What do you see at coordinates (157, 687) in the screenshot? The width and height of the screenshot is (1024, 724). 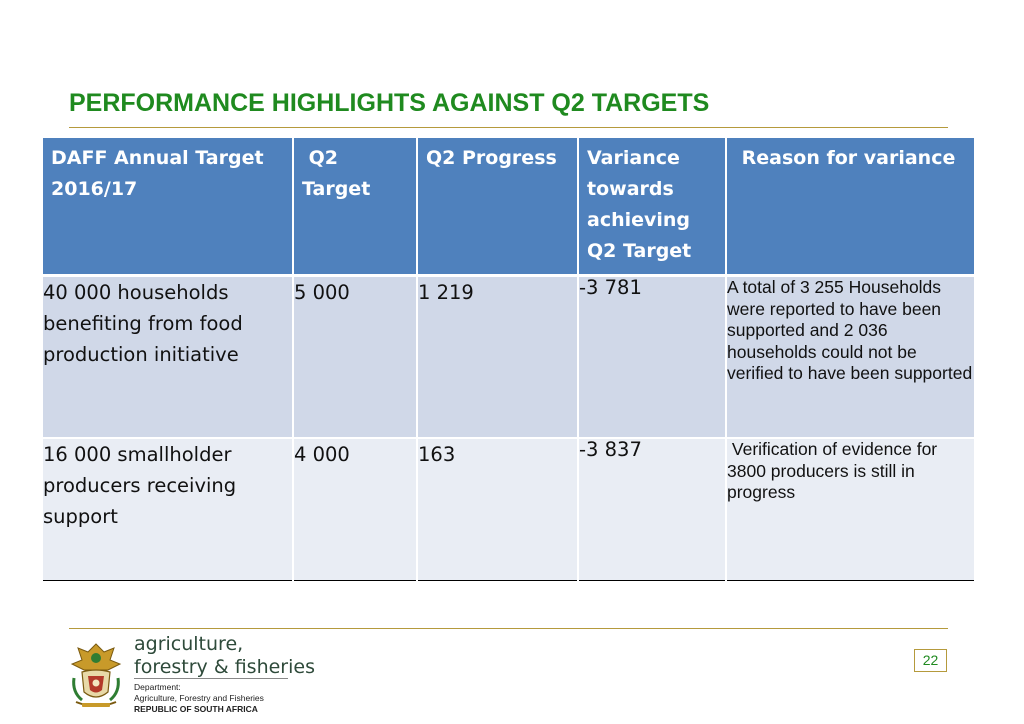 I see `dept-line-1: Department:` at bounding box center [157, 687].